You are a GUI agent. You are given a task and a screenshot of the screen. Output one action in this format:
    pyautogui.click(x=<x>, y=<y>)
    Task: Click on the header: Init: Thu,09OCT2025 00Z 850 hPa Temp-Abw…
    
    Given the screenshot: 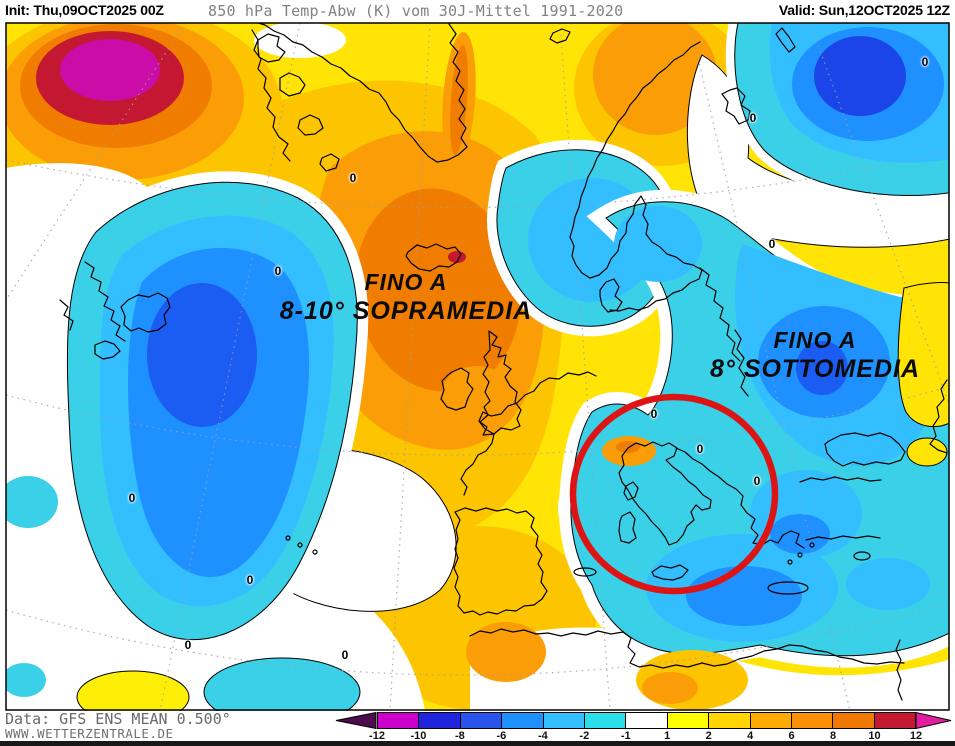 What is the action you would take?
    pyautogui.click(x=477, y=11)
    